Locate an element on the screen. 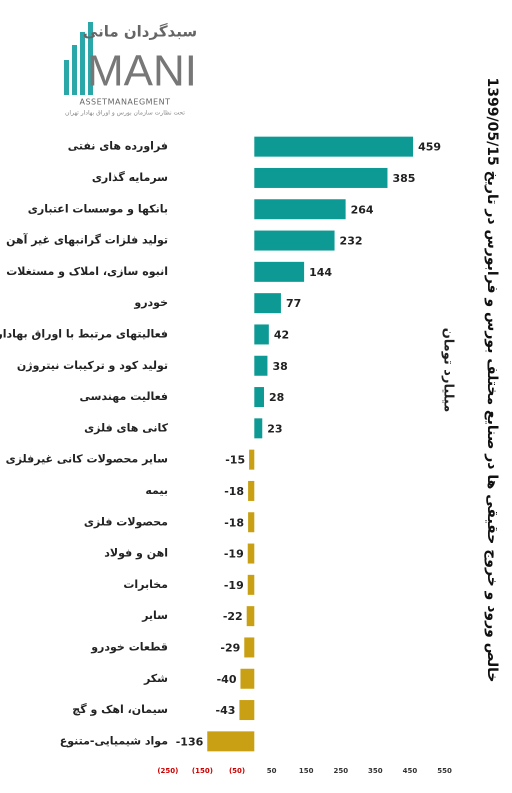 This screenshot has width=512, height=793. y-tick-label: انبوه سازی، املاک و مستغلات is located at coordinates (87, 271).